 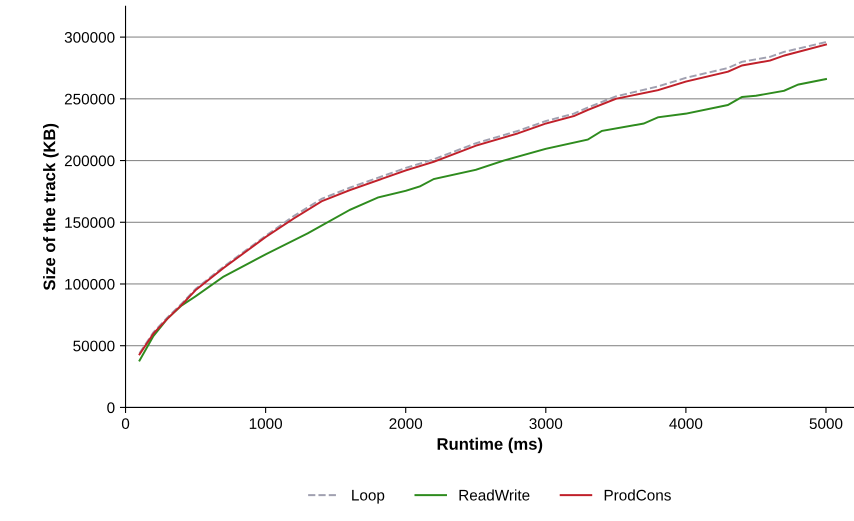 I want to click on x-tick-label: 5000, so click(x=826, y=424).